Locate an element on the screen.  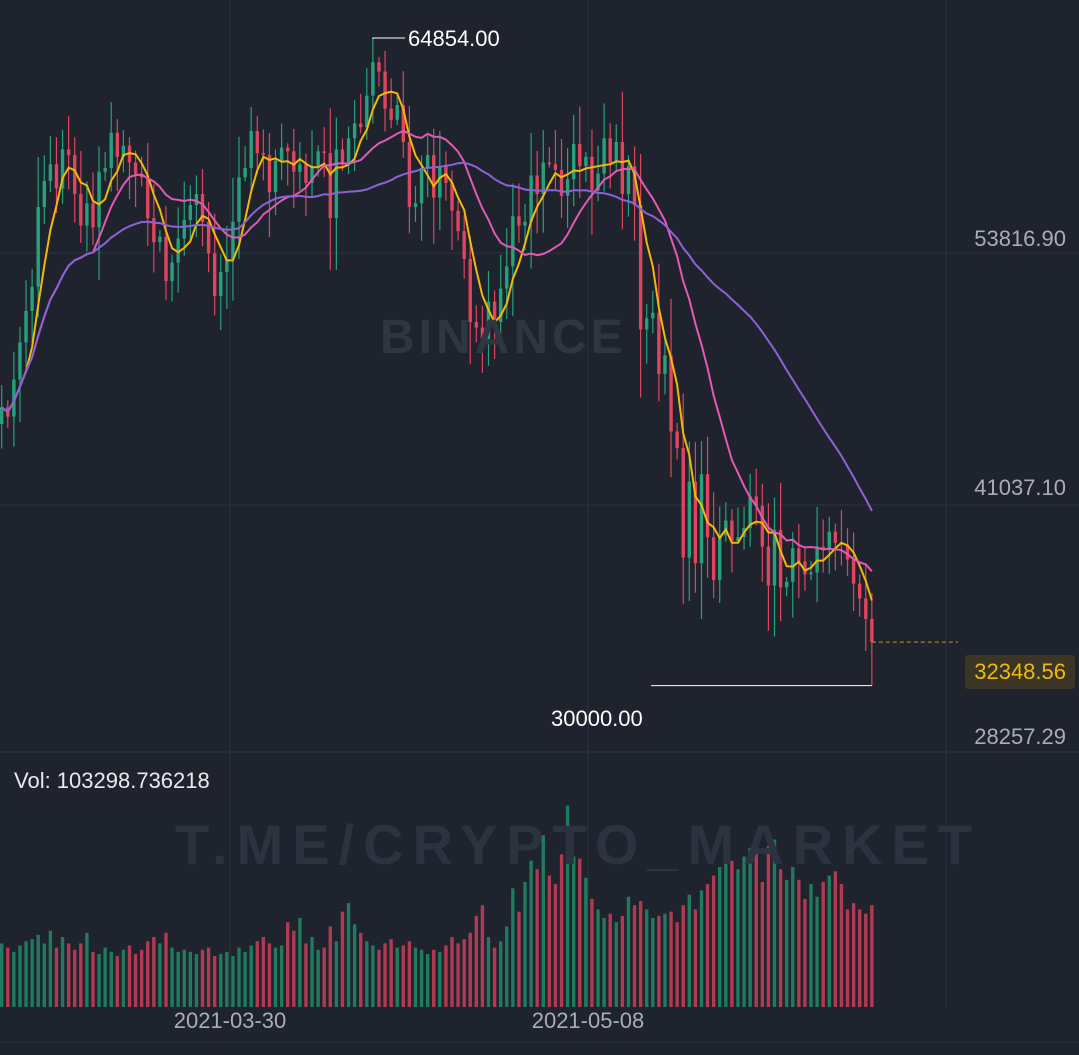
channel-watermark: T.ME/CRYPTO_MARKET is located at coordinates (578, 844).